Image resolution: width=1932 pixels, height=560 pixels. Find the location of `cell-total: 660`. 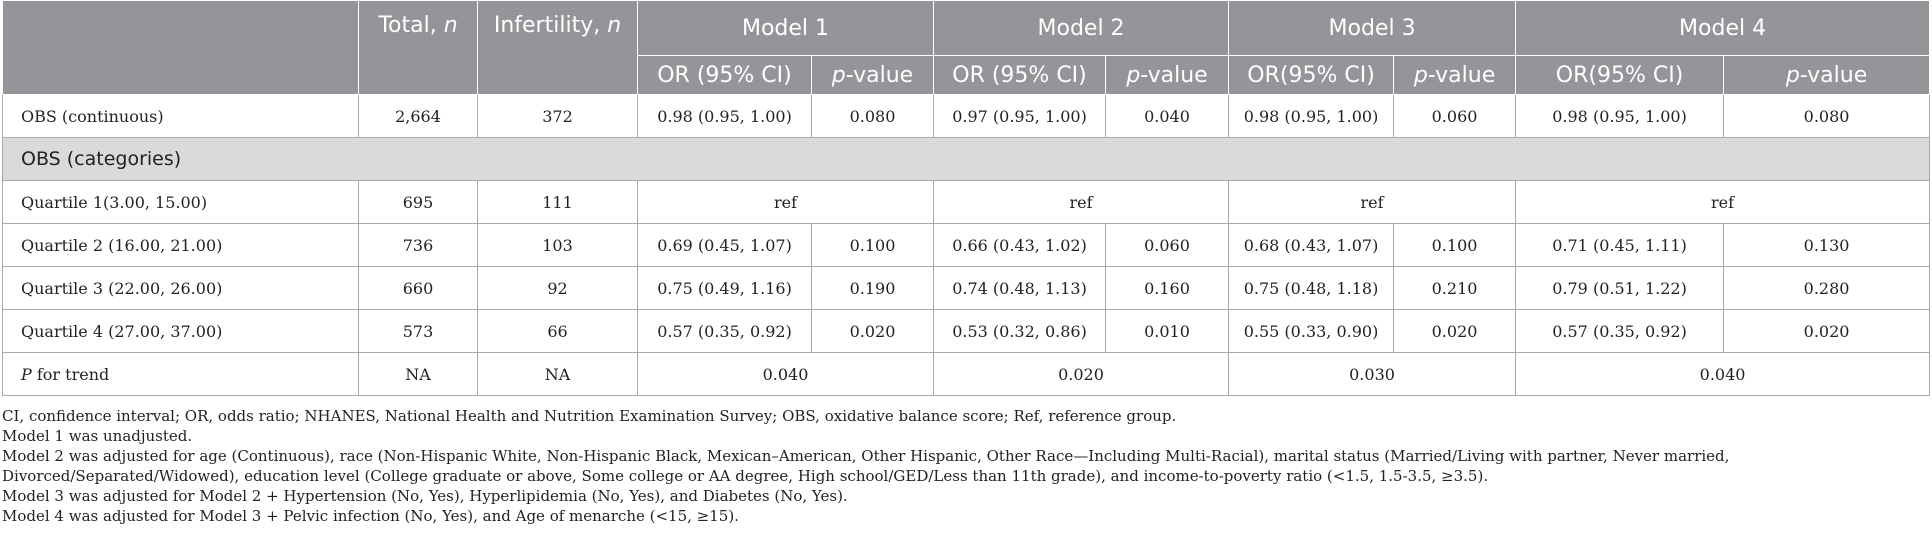

cell-total: 660 is located at coordinates (418, 288).